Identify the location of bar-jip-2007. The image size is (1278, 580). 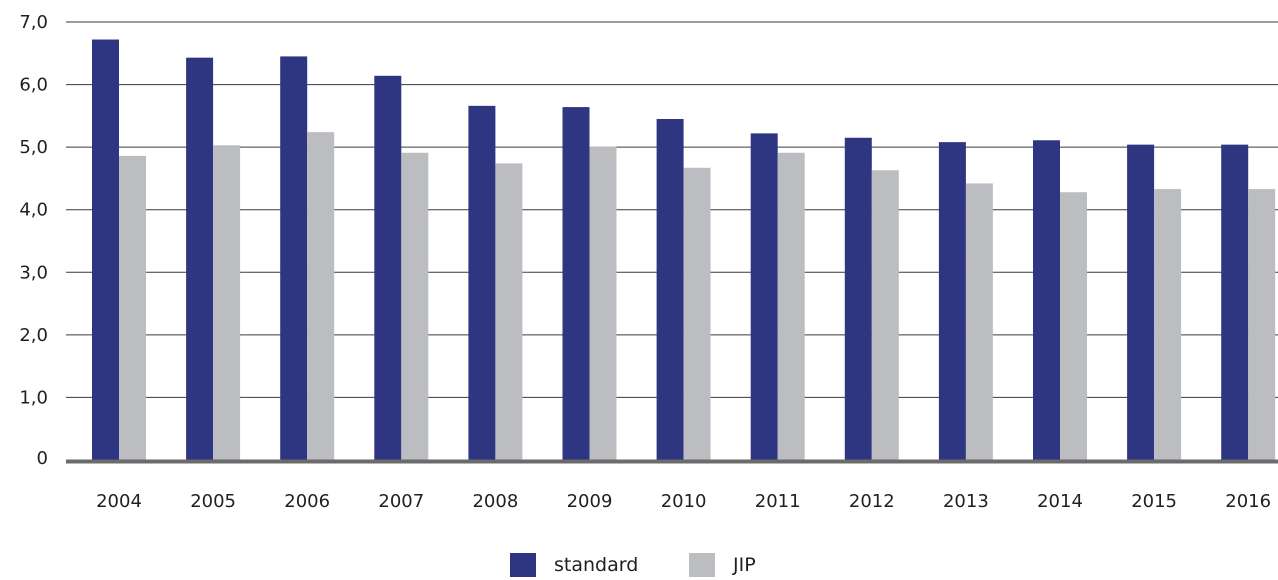
(415, 306).